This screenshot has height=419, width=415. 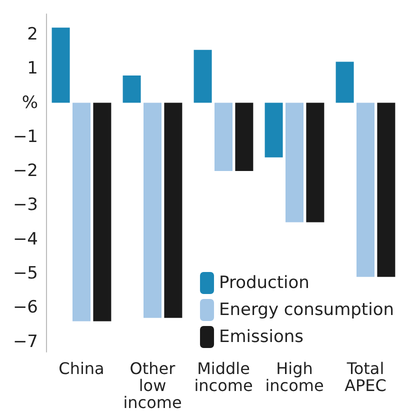 I want to click on y-tick-label: −4, so click(x=25, y=239).